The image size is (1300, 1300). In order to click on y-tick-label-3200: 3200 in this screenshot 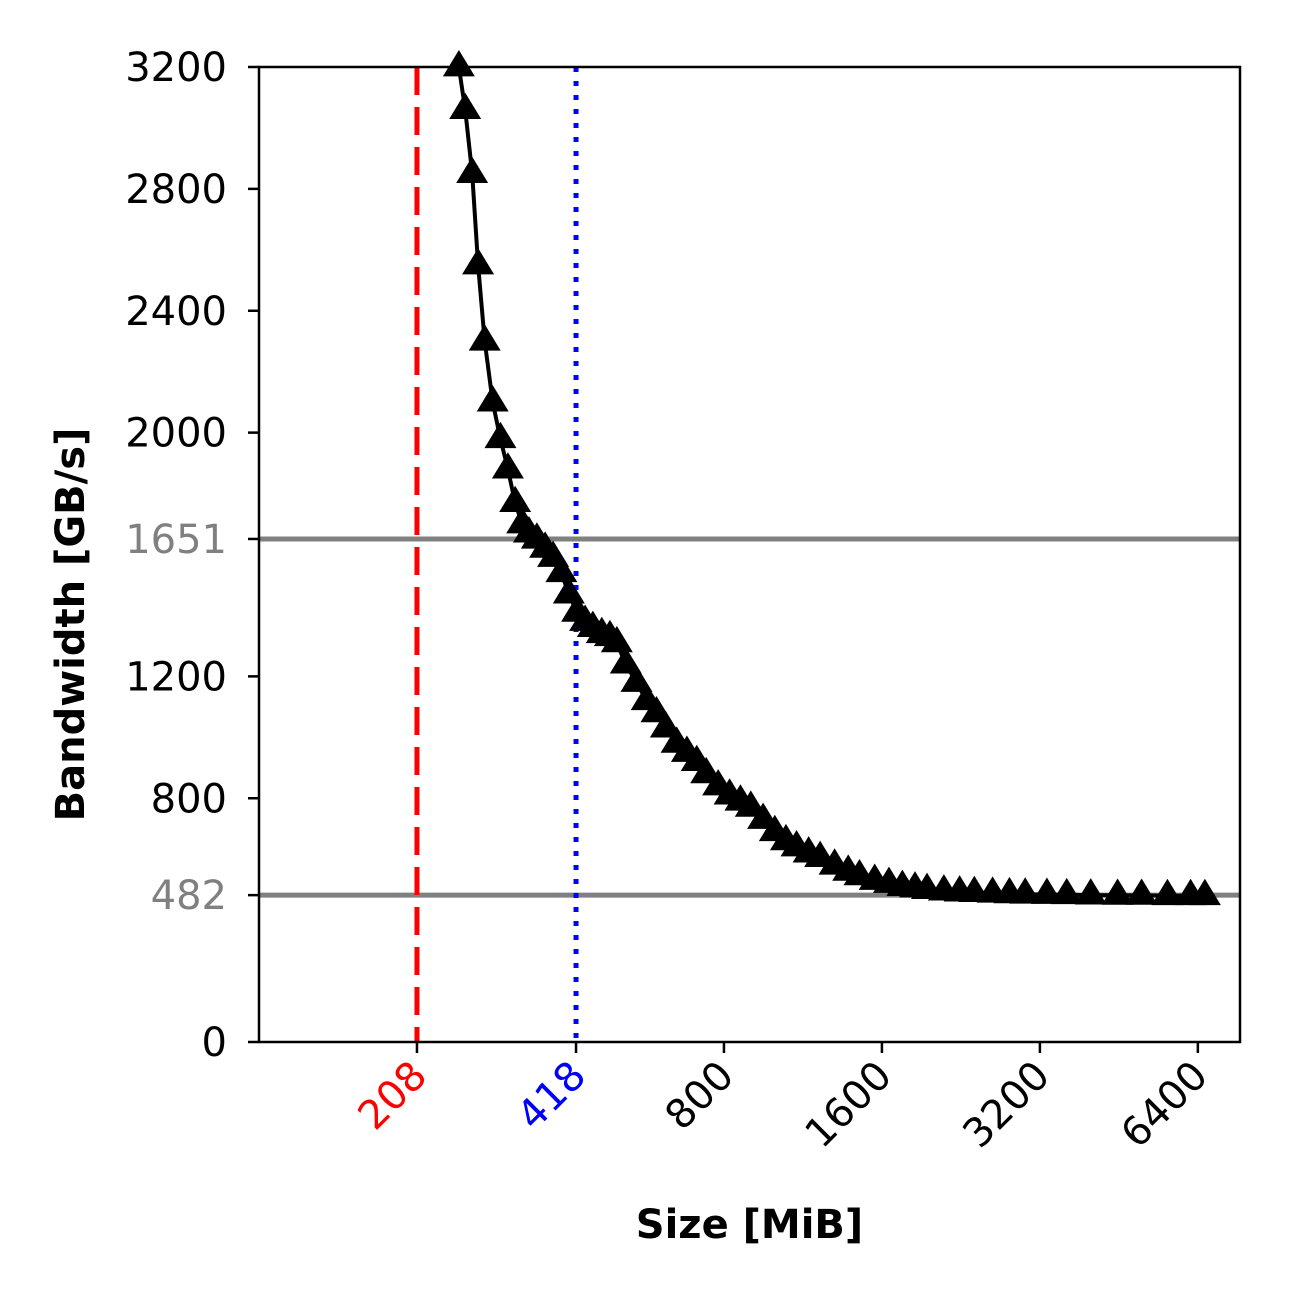, I will do `click(176, 68)`.